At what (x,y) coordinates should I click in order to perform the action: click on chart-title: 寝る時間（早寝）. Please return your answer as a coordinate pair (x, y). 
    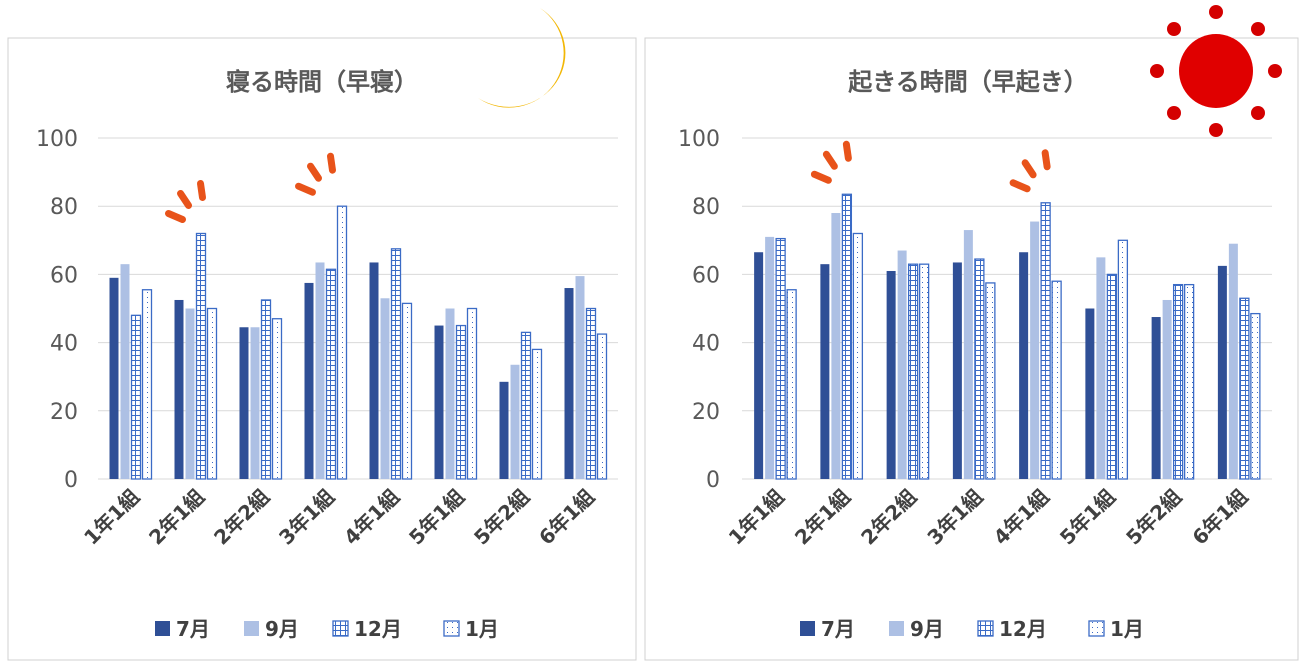
    Looking at the image, I should click on (322, 82).